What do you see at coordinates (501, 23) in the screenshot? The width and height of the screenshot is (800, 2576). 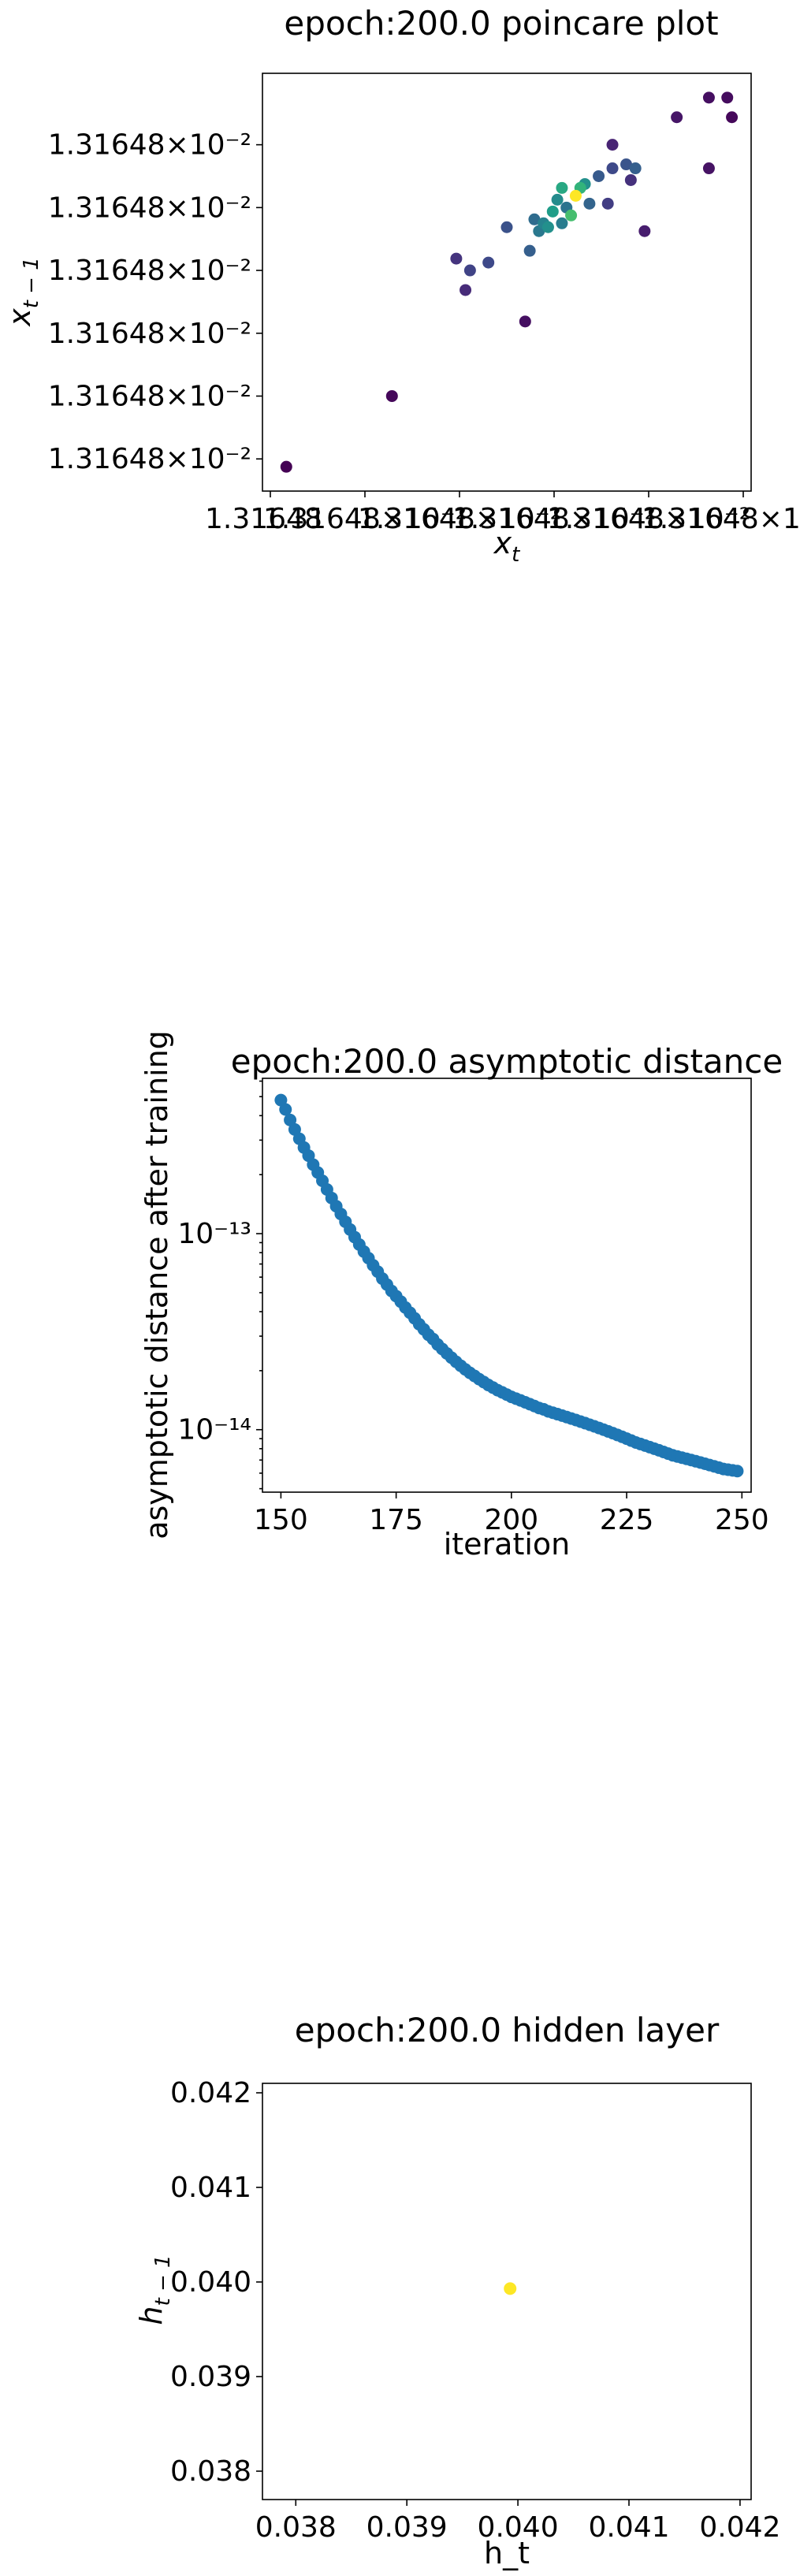 I see `poincare-title: epoch:200.0 poincare plot` at bounding box center [501, 23].